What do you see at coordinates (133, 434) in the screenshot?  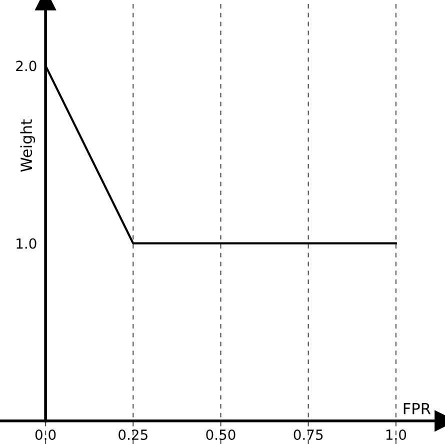 I see `x-tick-label: 0.25` at bounding box center [133, 434].